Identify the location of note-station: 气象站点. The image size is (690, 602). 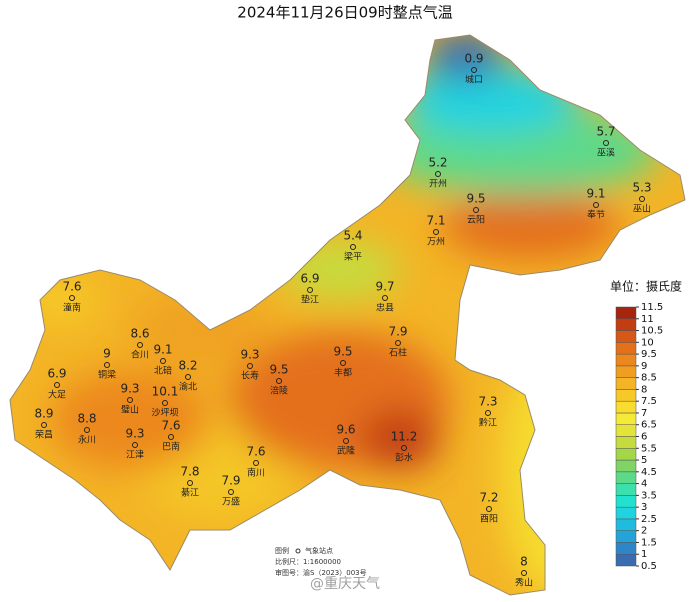
(319, 550).